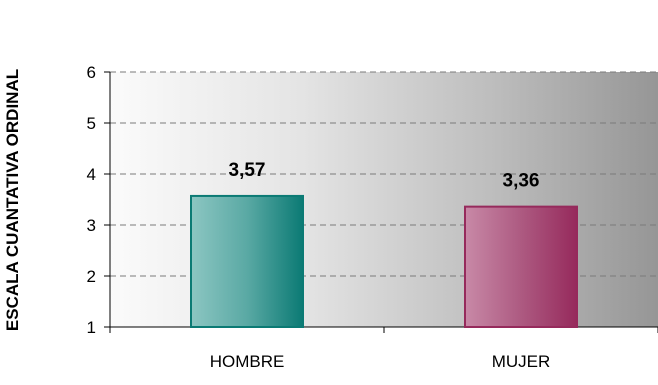 Image resolution: width=658 pixels, height=385 pixels. Describe the element at coordinates (91, 327) in the screenshot. I see `y-tick-label: 1` at that location.